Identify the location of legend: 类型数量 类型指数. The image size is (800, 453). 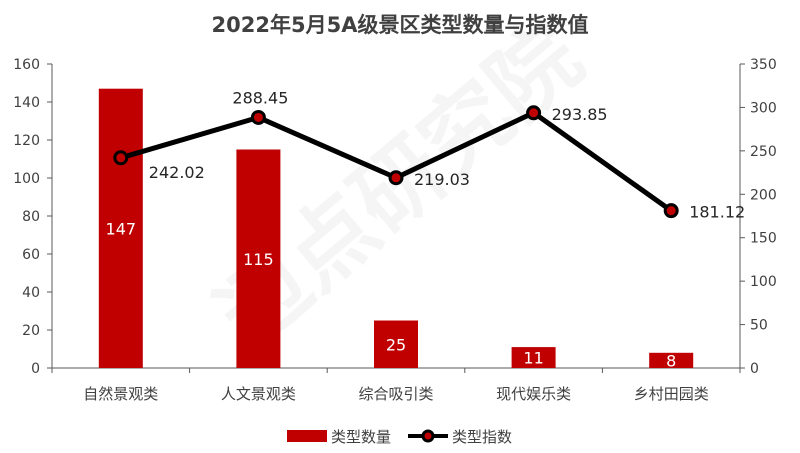
(399, 437).